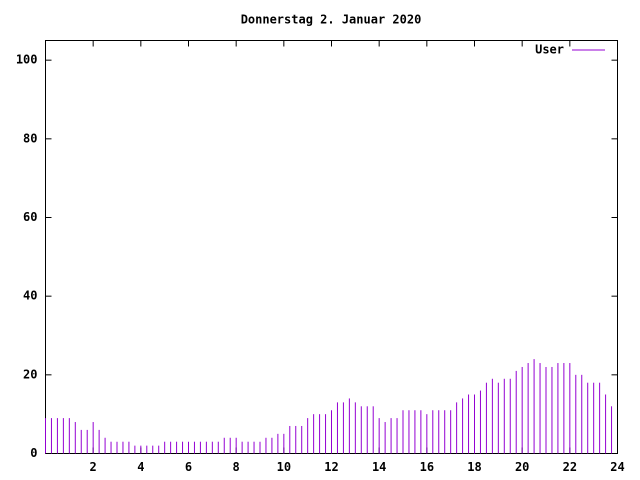 This screenshot has height=480, width=640. Describe the element at coordinates (30, 138) in the screenshot. I see `y-tick-label: 80` at that location.